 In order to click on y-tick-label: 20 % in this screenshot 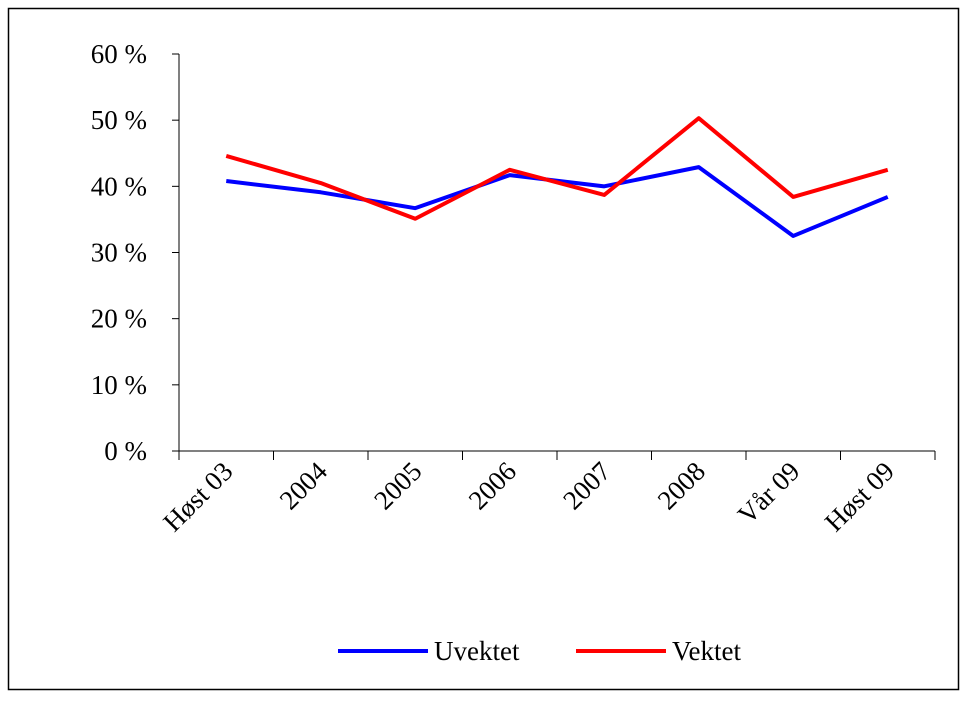, I will do `click(119, 319)`.